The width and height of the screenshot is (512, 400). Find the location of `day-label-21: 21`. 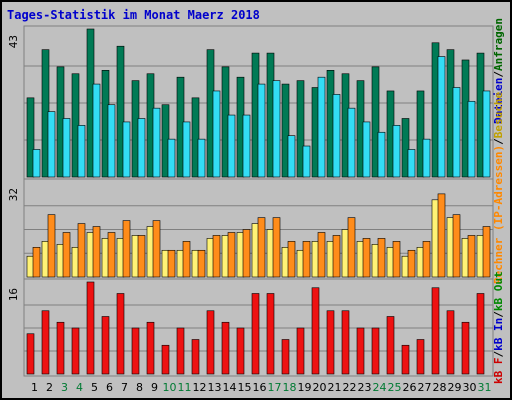

day-label-21: 21 is located at coordinates (335, 387).